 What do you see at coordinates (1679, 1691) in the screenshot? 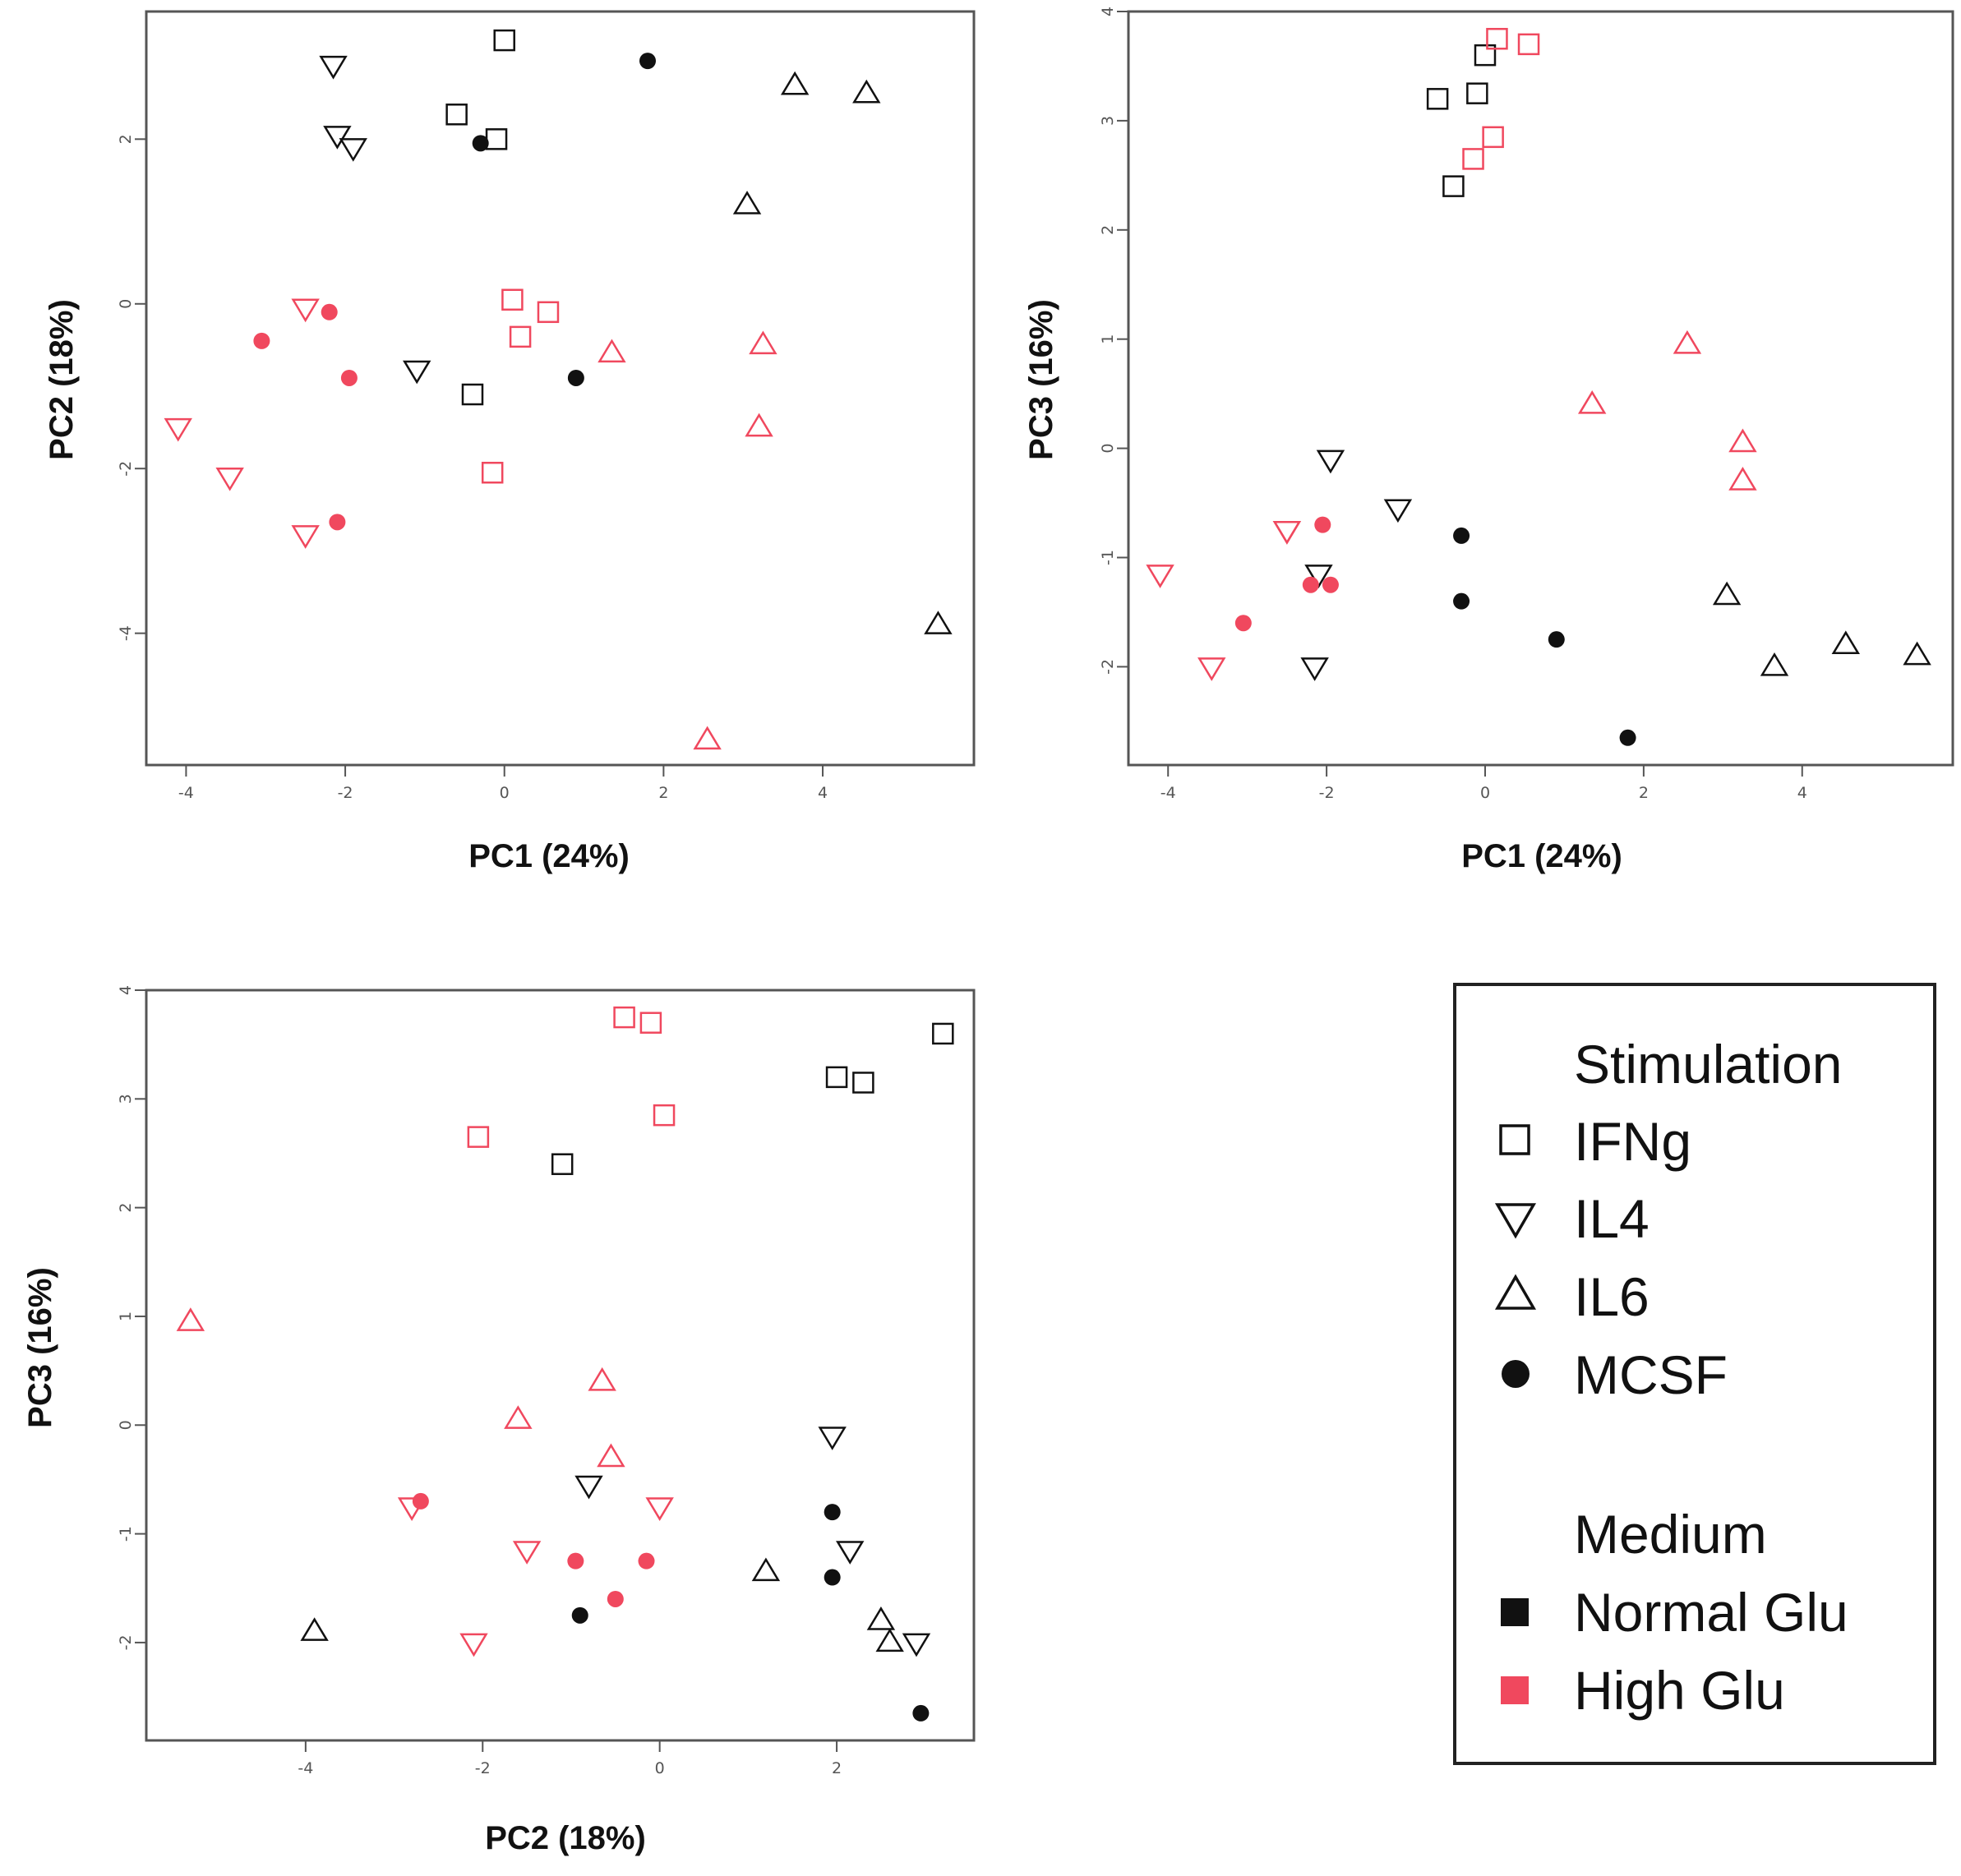
I see `legend-item-high-glu: High Glu` at bounding box center [1679, 1691].